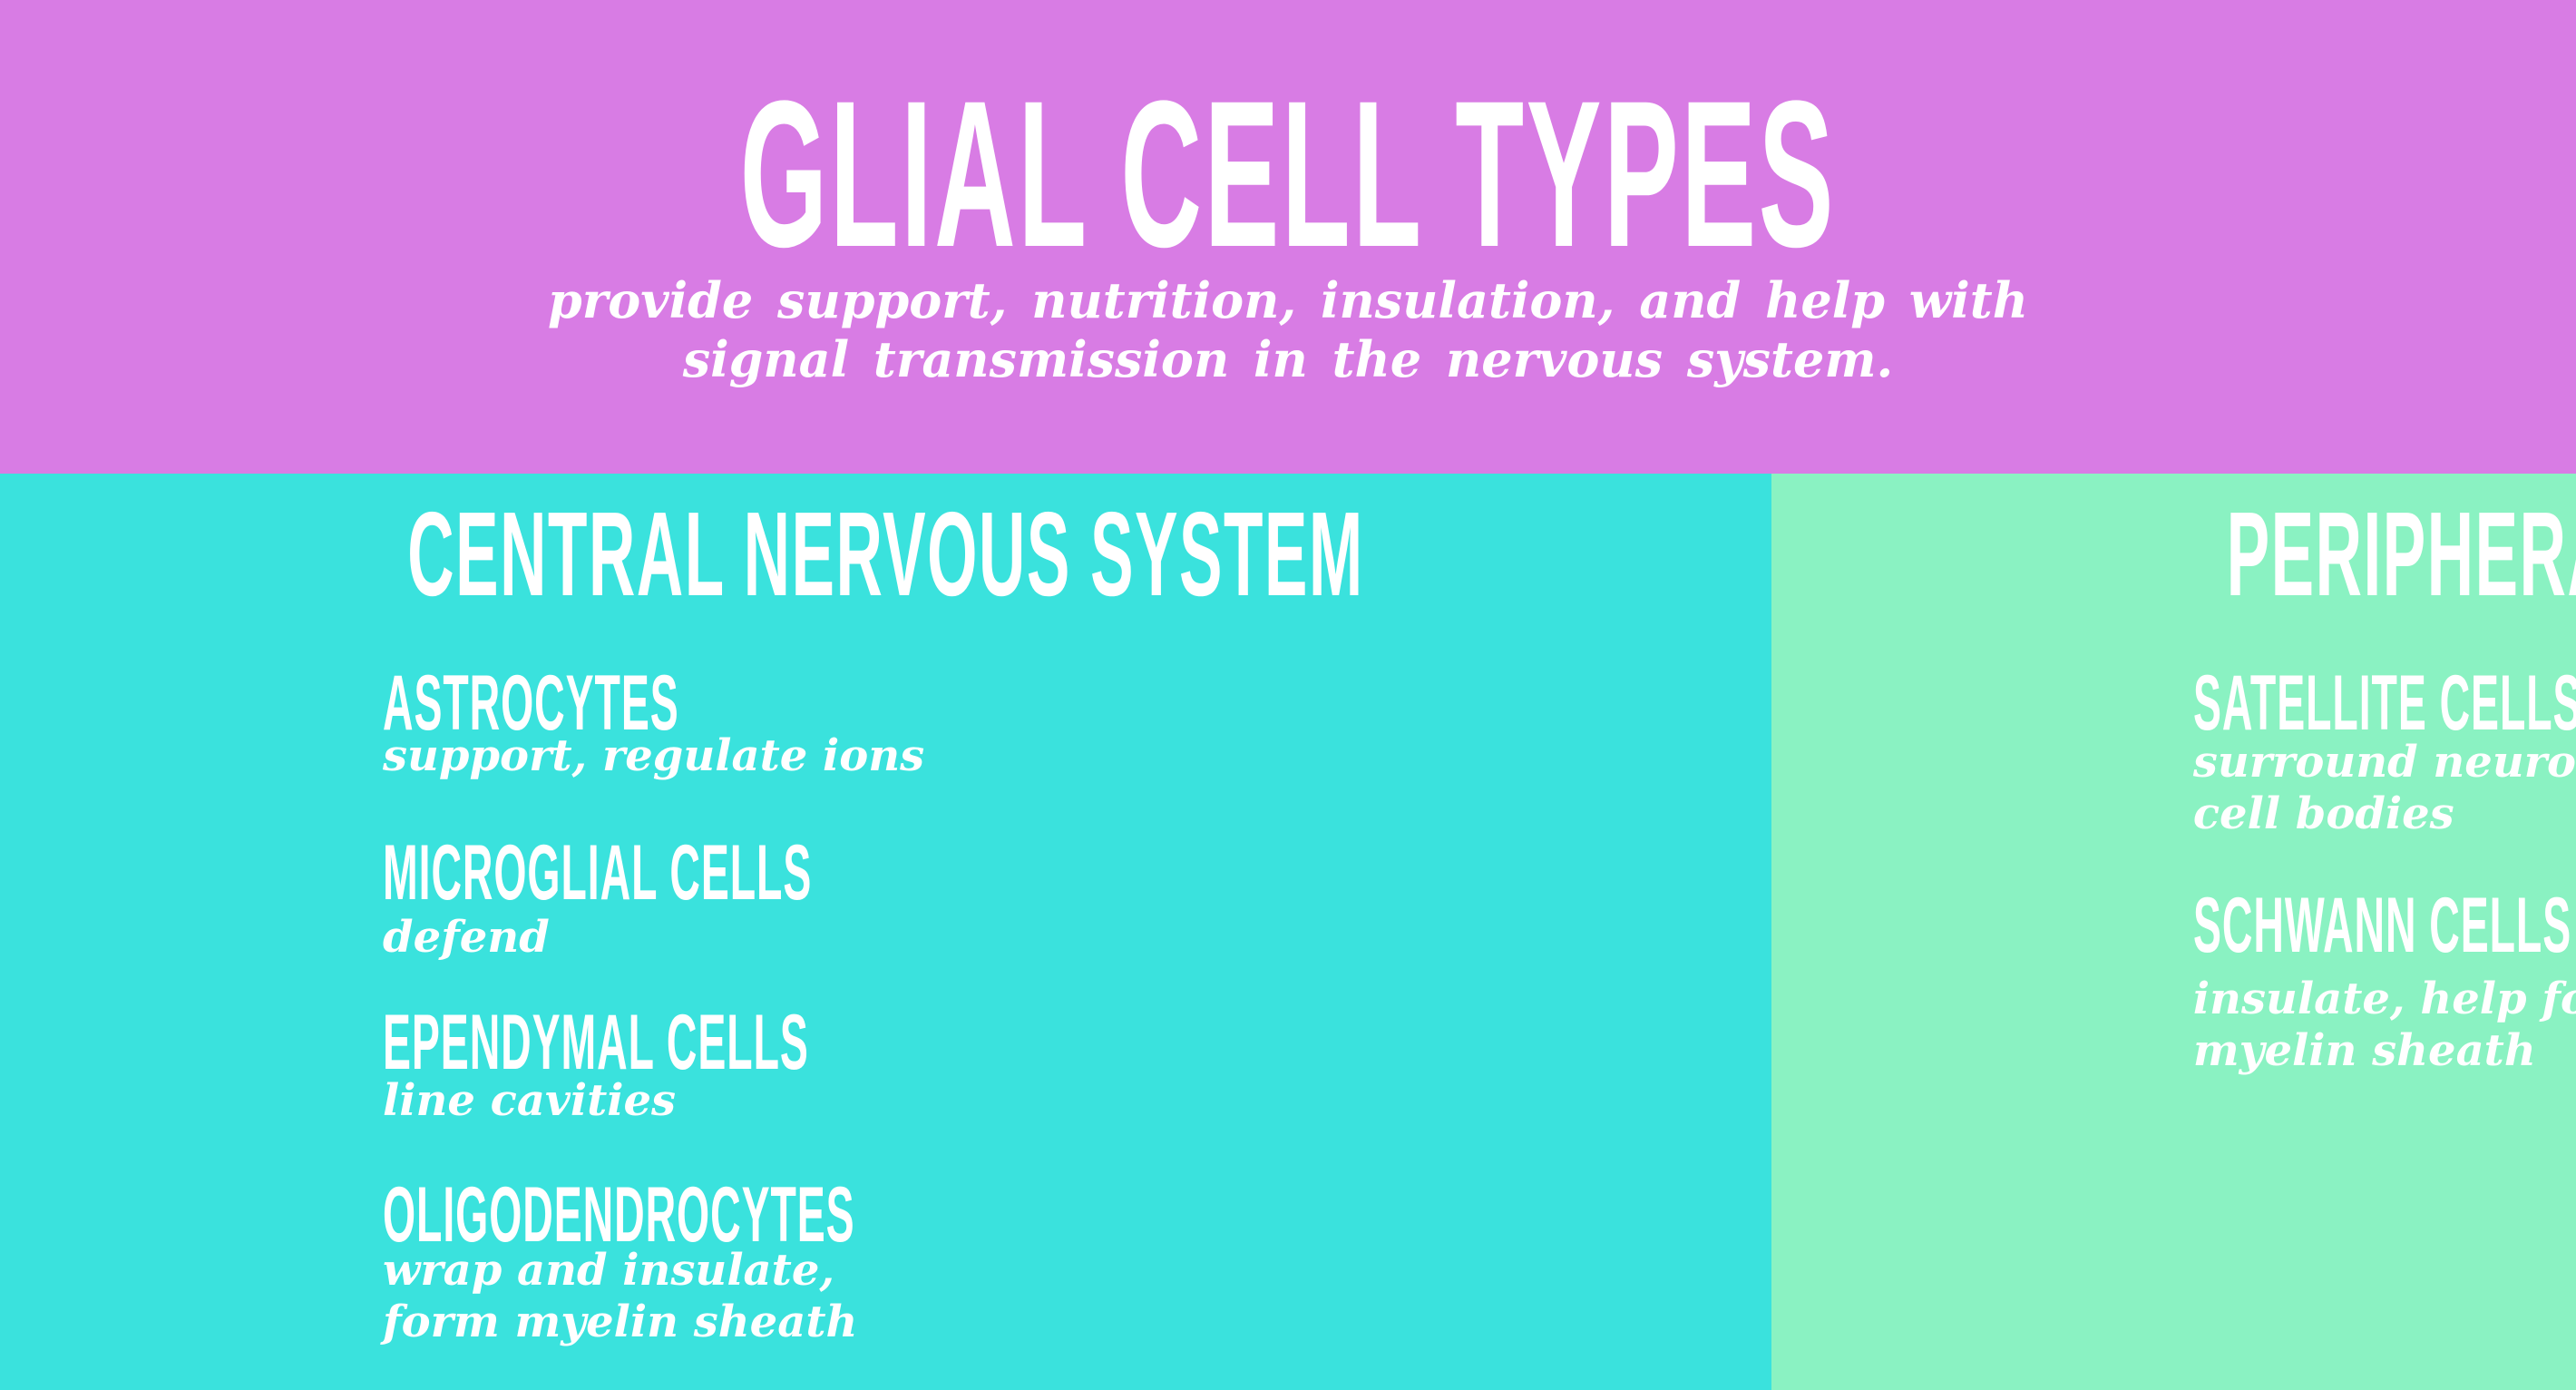 The width and height of the screenshot is (2576, 1390). I want to click on cell-type-name: EPENDYMAL CELLS, so click(596, 1042).